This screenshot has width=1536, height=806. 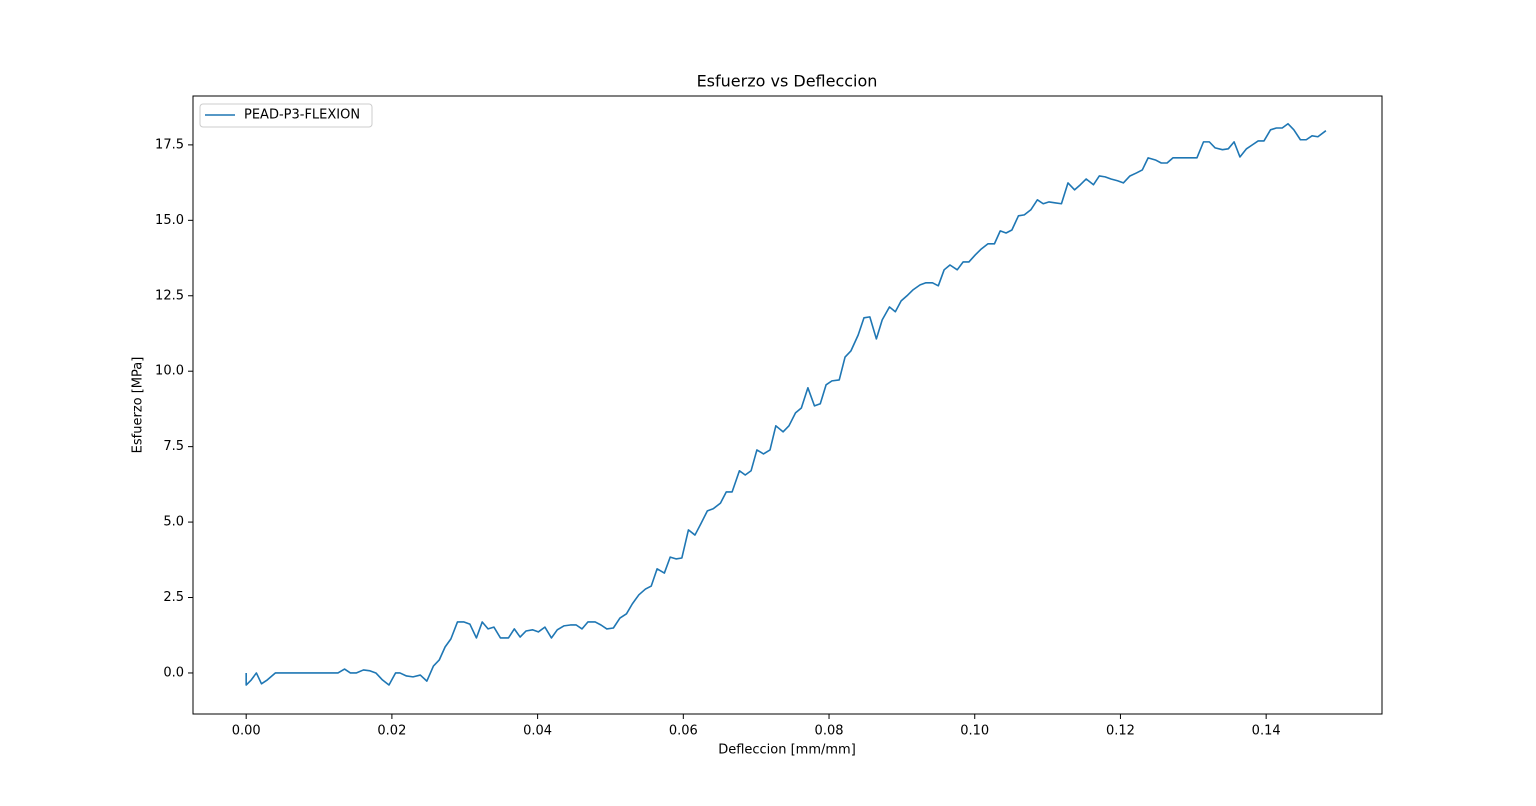 What do you see at coordinates (138, 405) in the screenshot?
I see `y-axis-label: Esfuerzo [MPa]` at bounding box center [138, 405].